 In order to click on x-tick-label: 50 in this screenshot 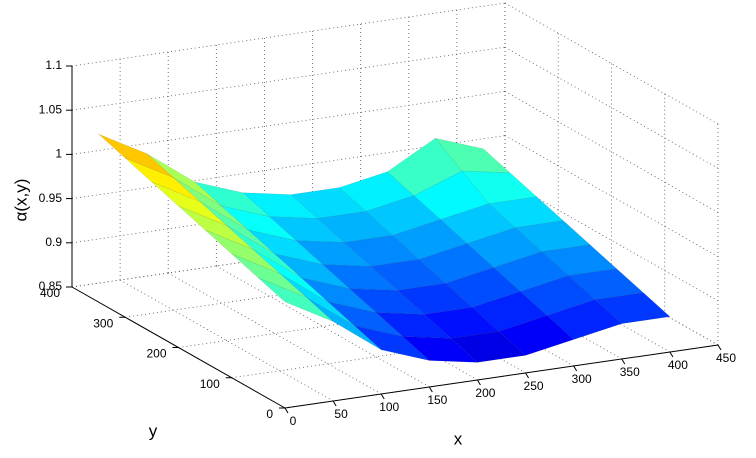, I will do `click(341, 414)`.